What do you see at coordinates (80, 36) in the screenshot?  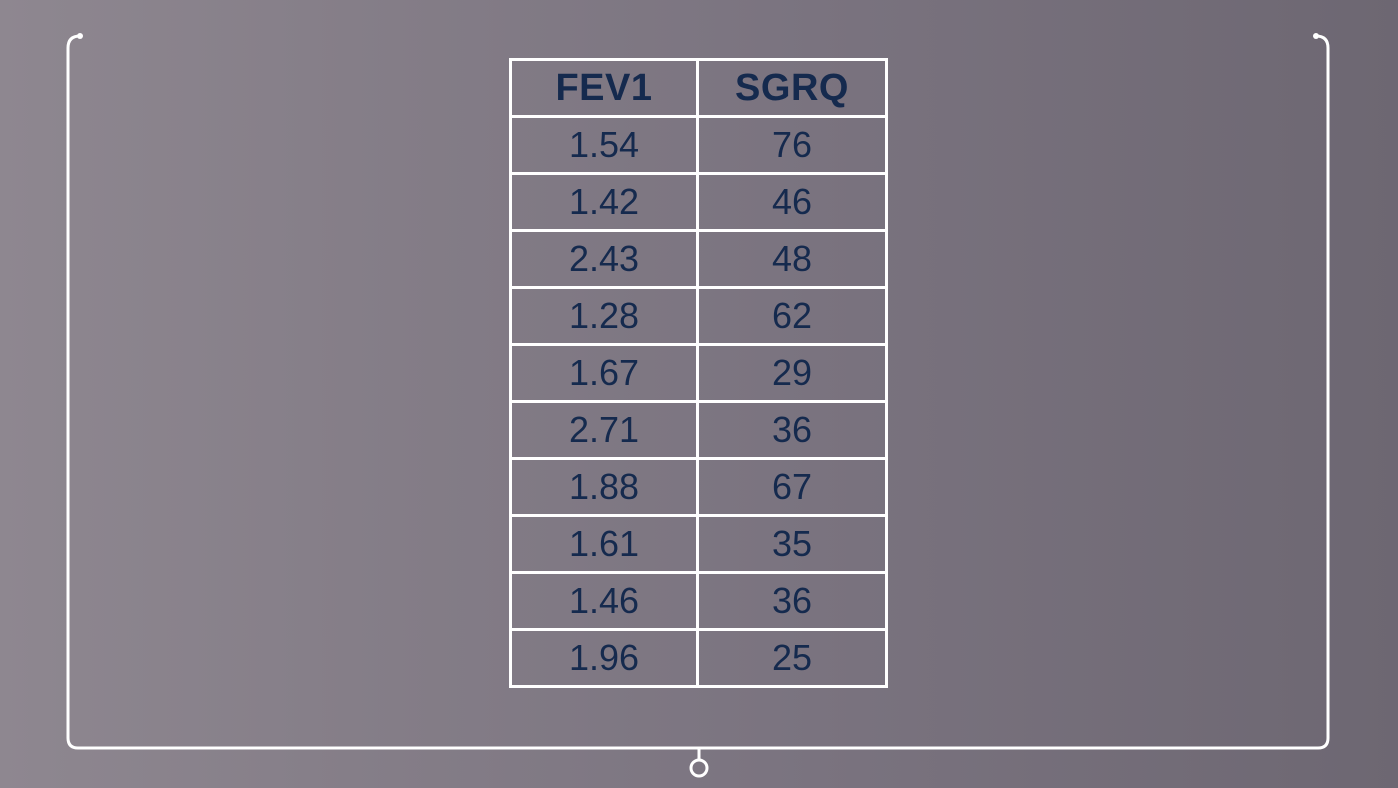 I see `bracket-end-dot-left` at bounding box center [80, 36].